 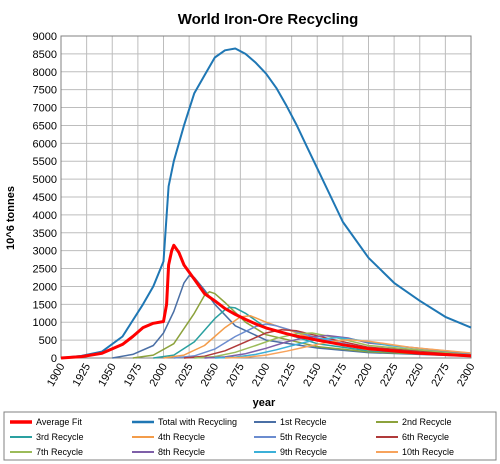 I want to click on legend-label-8th-recycle: 8th Recycle, so click(x=181, y=452).